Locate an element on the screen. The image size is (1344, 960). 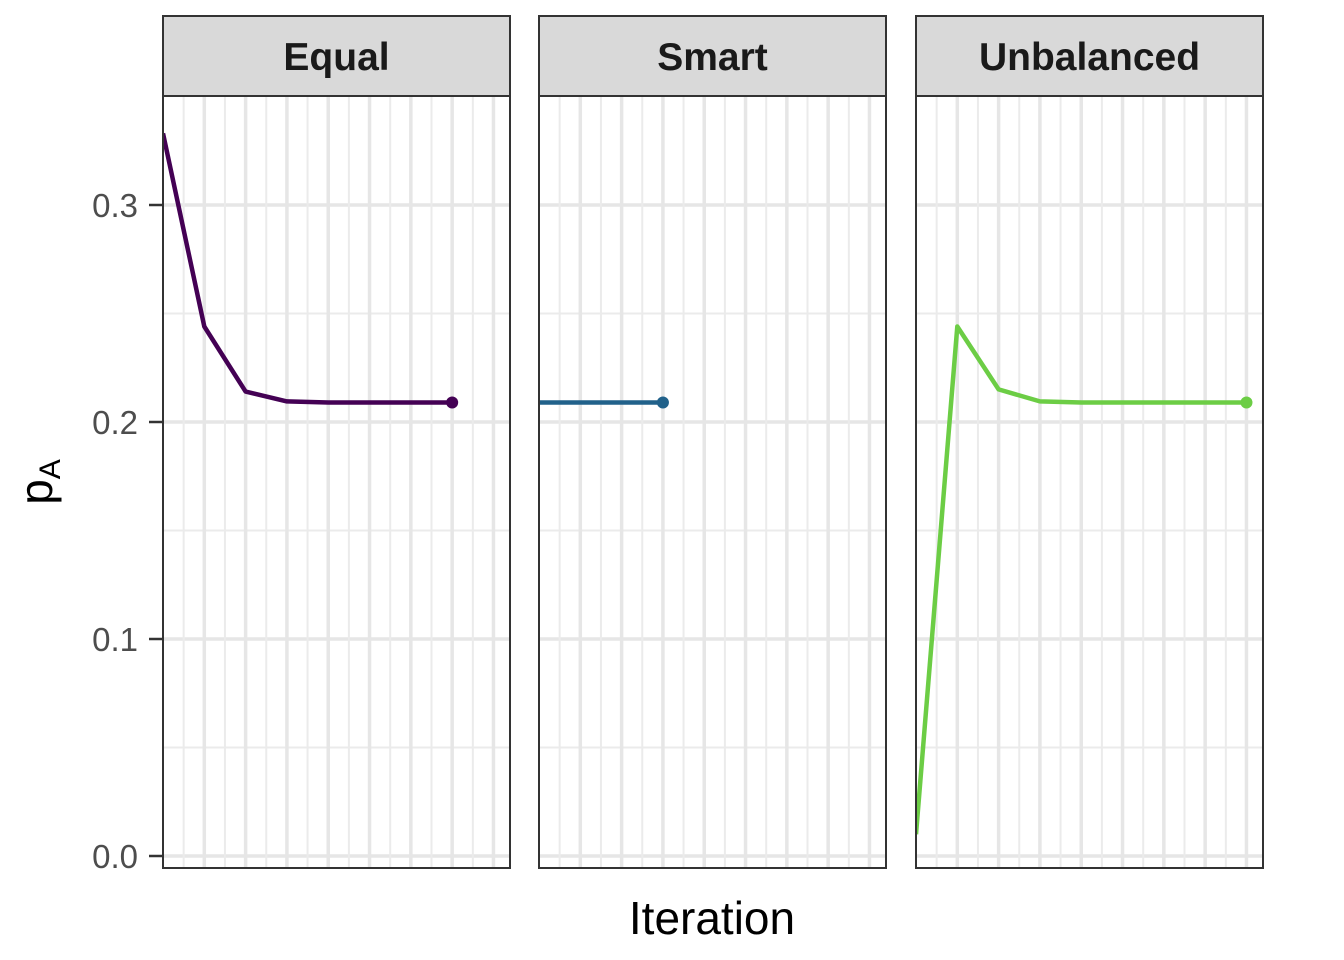
y-axis-title-main: p is located at coordinates (36, 492).